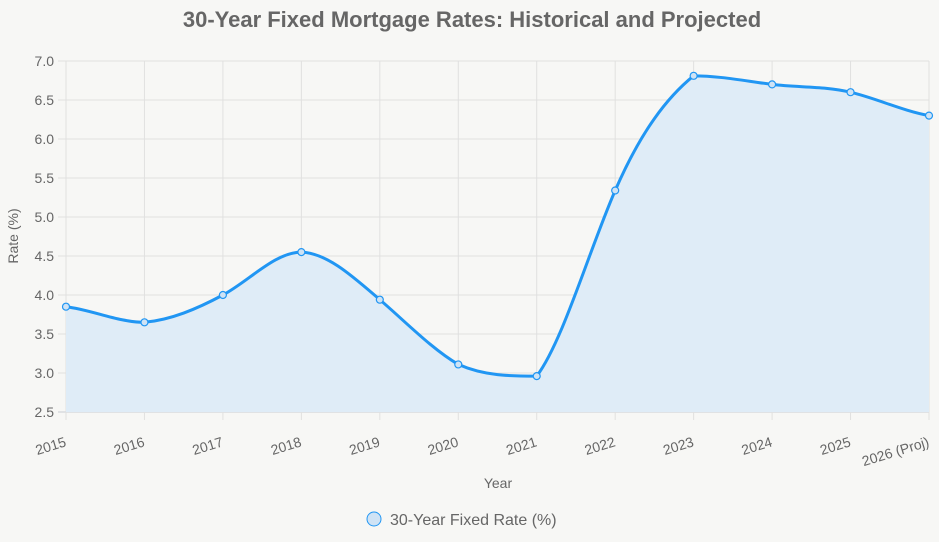 The width and height of the screenshot is (939, 542). I want to click on x-tick-label: 2023, so click(678, 446).